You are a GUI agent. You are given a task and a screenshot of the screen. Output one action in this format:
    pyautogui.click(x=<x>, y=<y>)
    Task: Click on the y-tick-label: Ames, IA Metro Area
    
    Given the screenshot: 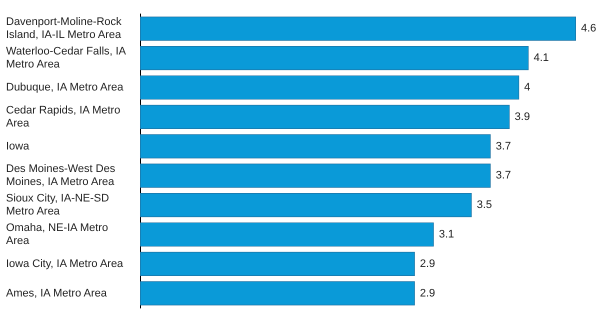 What is the action you would take?
    pyautogui.click(x=57, y=293)
    